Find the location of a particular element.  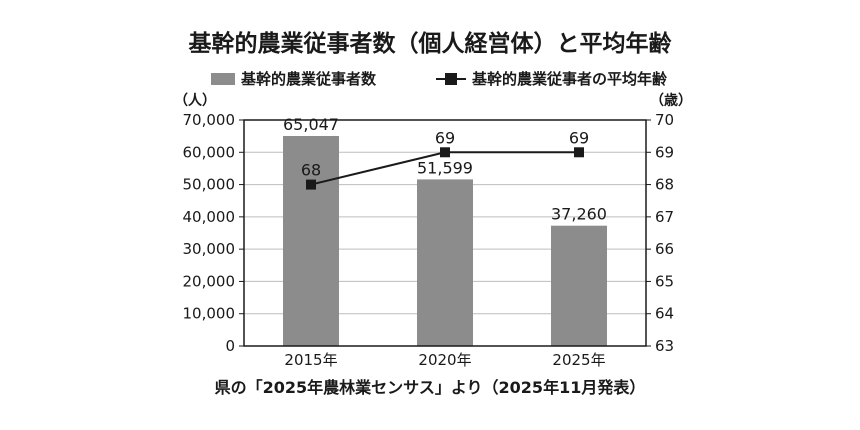

y-right-tick-label: 66 is located at coordinates (664, 249).